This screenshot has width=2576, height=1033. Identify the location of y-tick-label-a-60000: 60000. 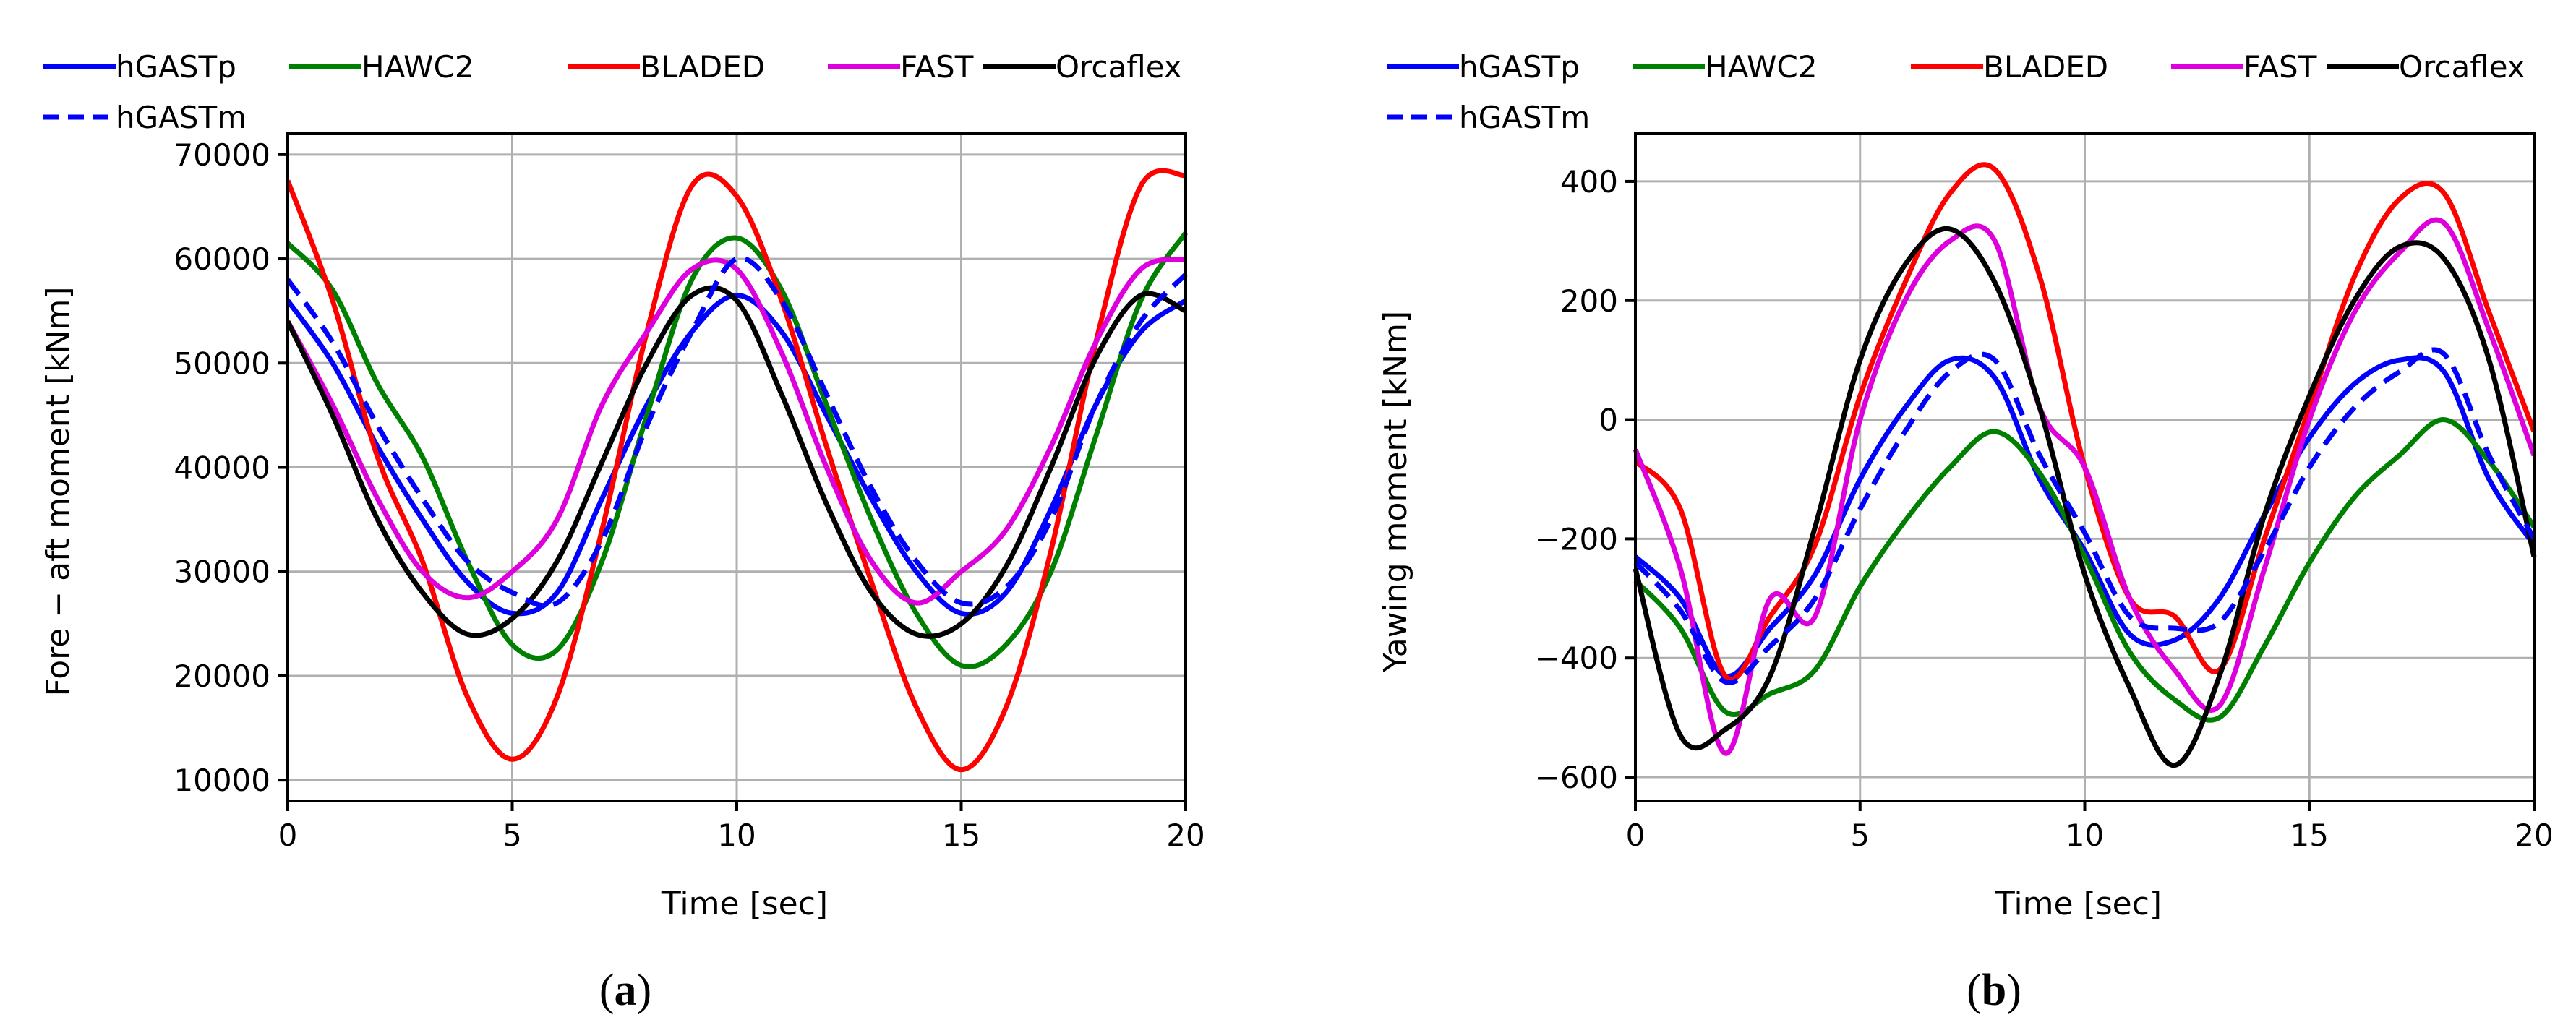
(222, 259).